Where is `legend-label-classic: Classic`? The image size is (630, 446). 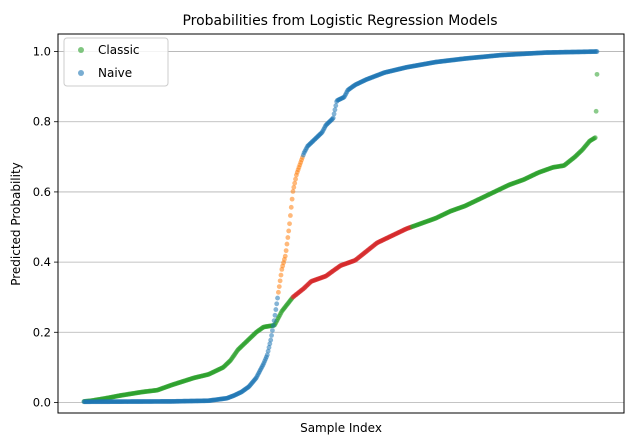
legend-label-classic: Classic is located at coordinates (119, 50).